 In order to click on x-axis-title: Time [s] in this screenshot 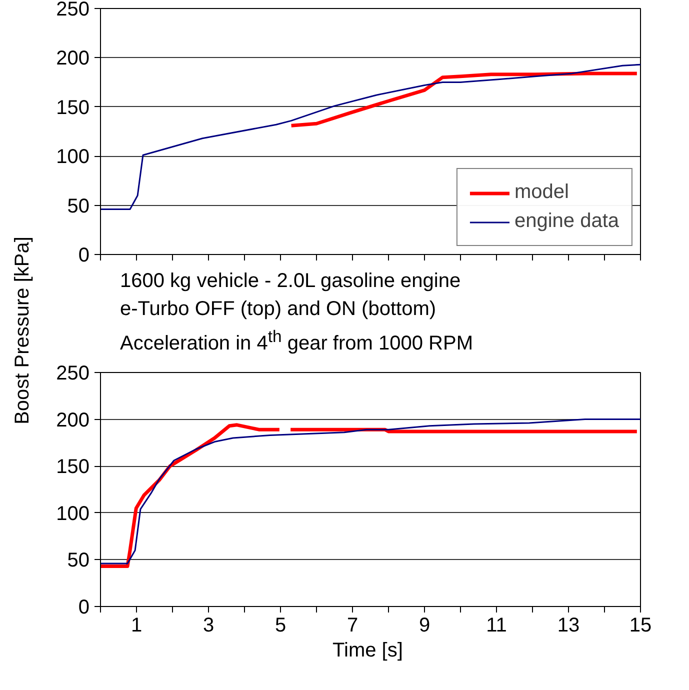, I will do `click(367, 651)`.